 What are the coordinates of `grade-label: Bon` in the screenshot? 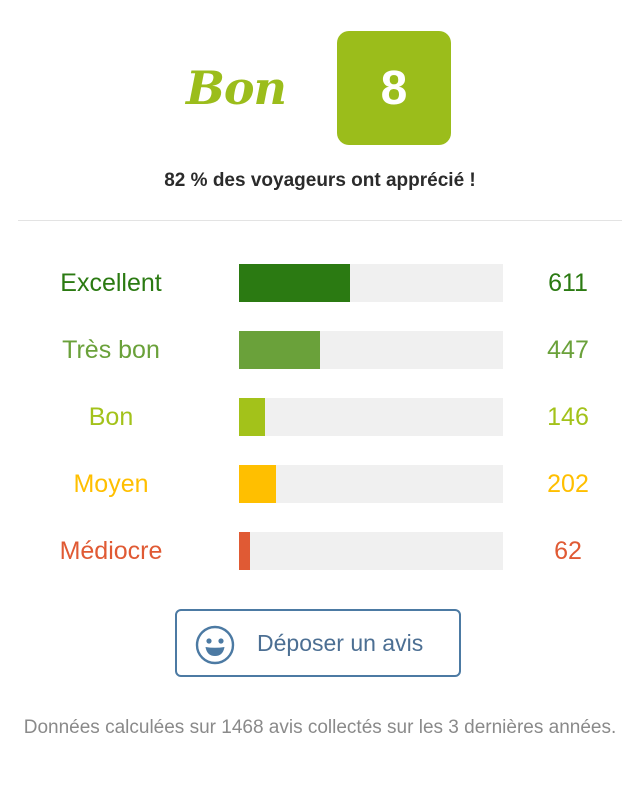 It's located at (236, 88).